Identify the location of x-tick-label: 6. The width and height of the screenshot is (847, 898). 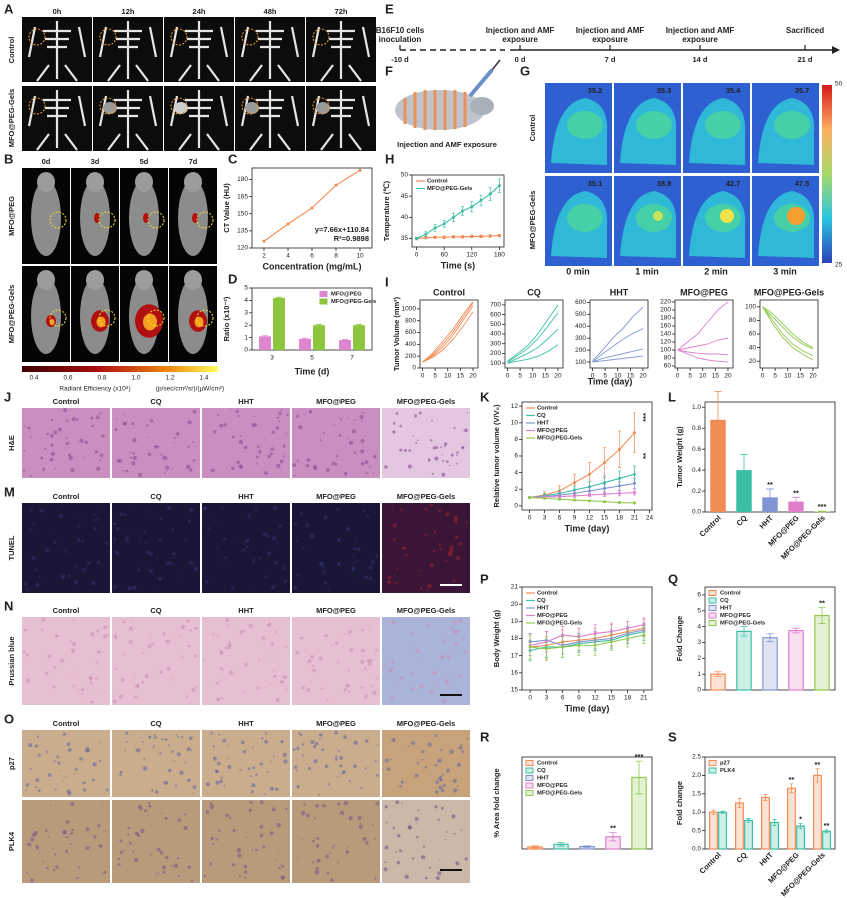
(563, 698).